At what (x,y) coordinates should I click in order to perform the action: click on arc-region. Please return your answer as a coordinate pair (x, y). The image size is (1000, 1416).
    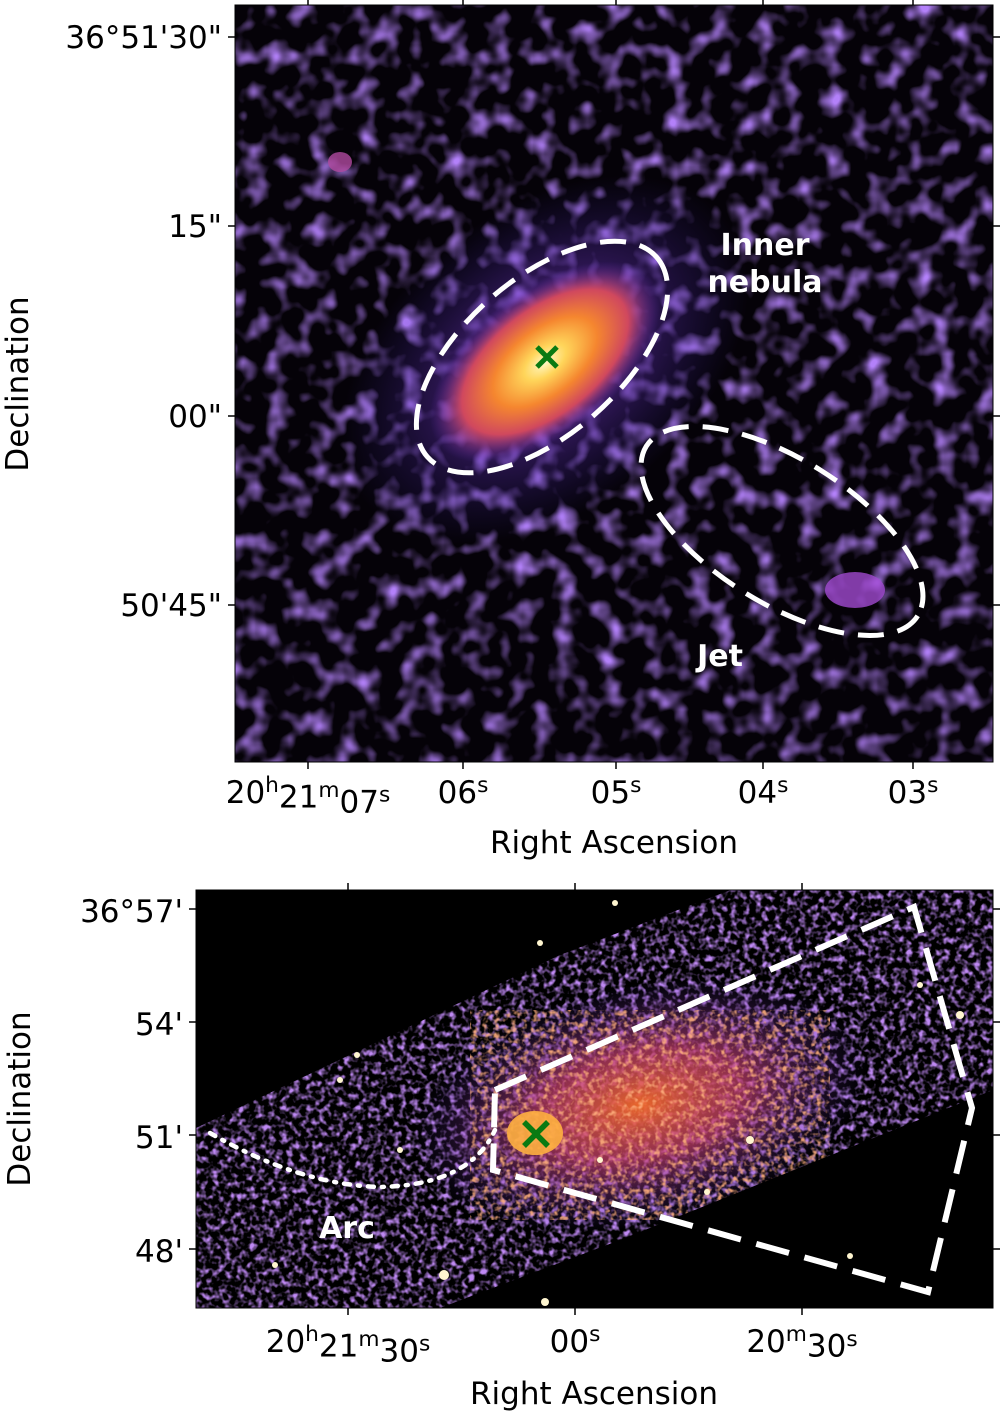
    Looking at the image, I should click on (352, 1158).